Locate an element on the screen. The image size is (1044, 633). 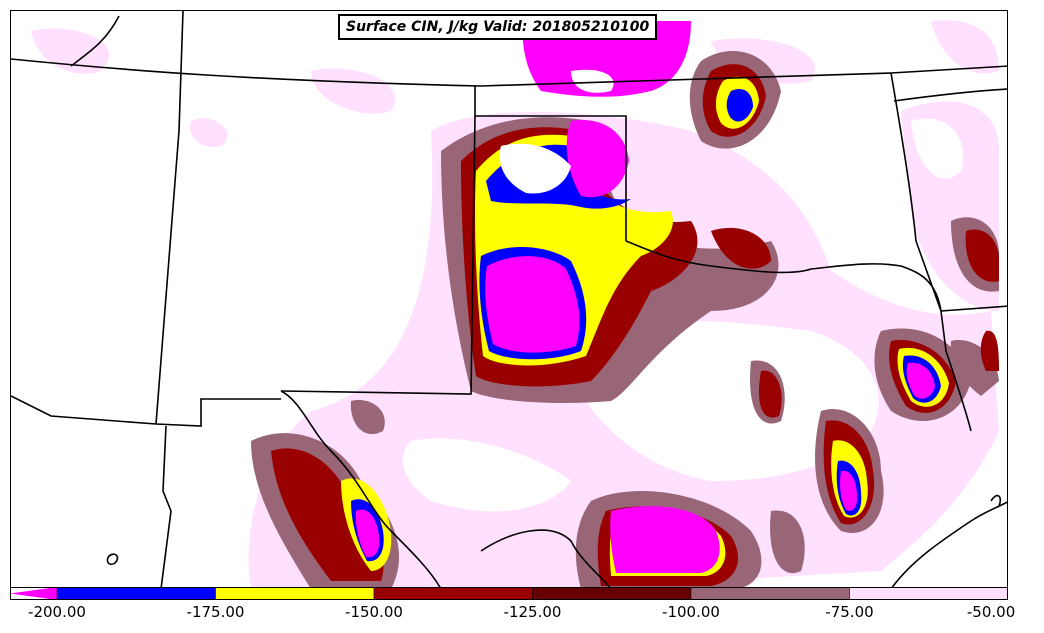
map-title: Surface CIN, J/kg Valid: 201805210100 is located at coordinates (498, 27).